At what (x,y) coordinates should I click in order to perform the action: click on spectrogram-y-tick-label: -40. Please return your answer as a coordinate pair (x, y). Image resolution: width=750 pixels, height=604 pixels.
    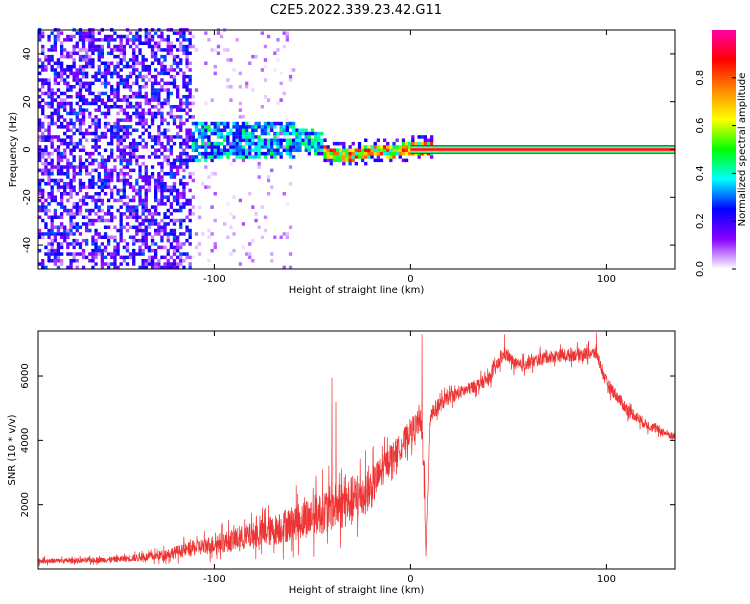
    Looking at the image, I should click on (27, 245).